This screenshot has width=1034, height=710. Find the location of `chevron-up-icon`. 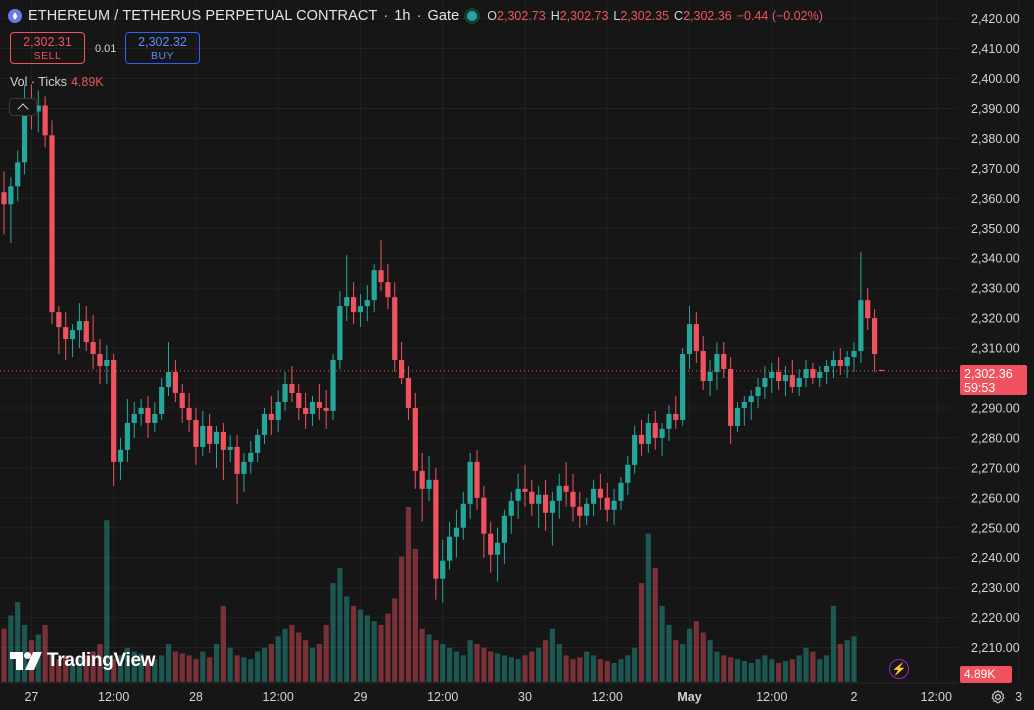

chevron-up-icon is located at coordinates (23, 107).